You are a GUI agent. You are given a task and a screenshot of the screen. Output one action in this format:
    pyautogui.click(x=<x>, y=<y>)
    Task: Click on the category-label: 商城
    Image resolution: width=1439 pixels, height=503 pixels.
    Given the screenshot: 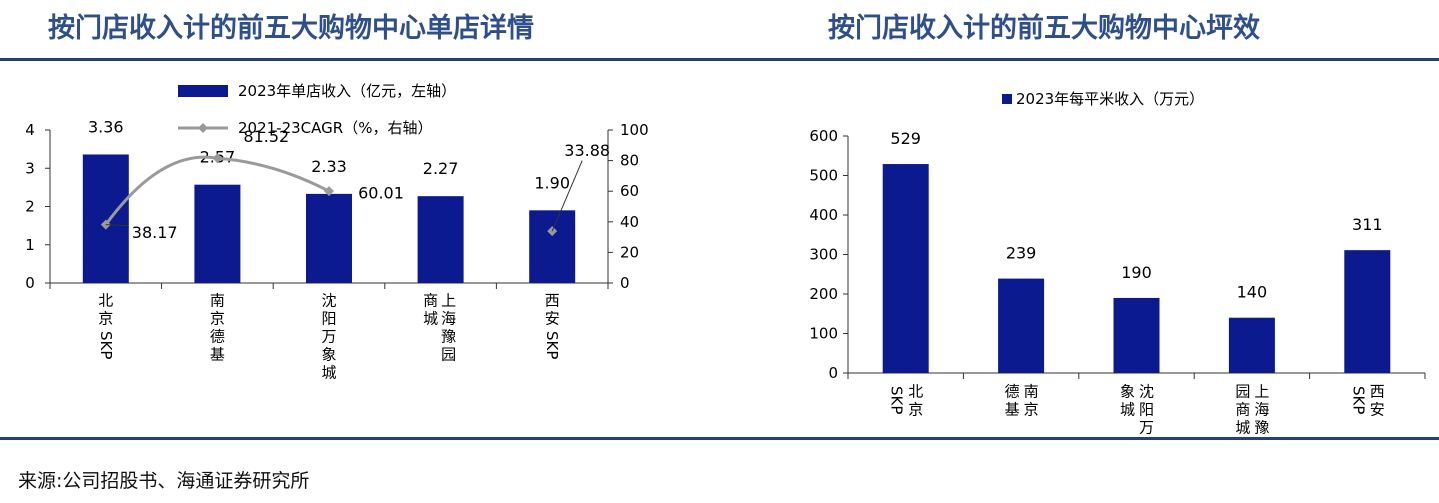 What is the action you would take?
    pyautogui.click(x=430, y=310)
    